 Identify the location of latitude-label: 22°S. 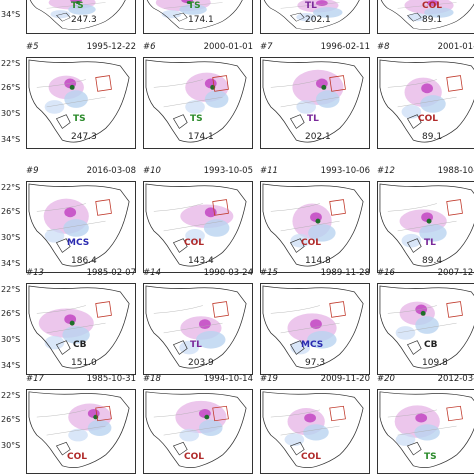
(11, 395).